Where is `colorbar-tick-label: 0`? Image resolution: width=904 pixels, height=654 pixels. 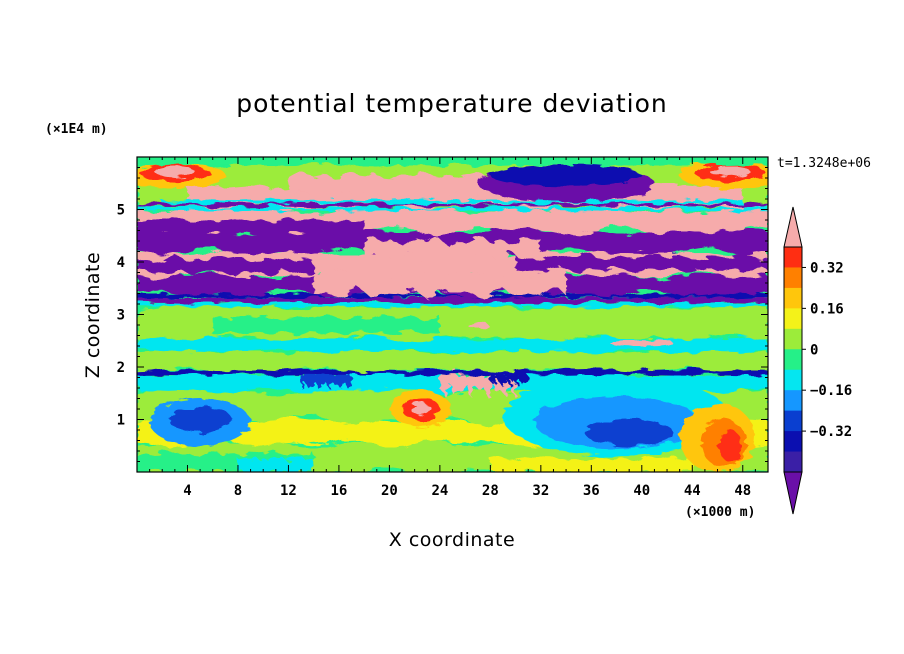
colorbar-tick-label: 0 is located at coordinates (814, 350).